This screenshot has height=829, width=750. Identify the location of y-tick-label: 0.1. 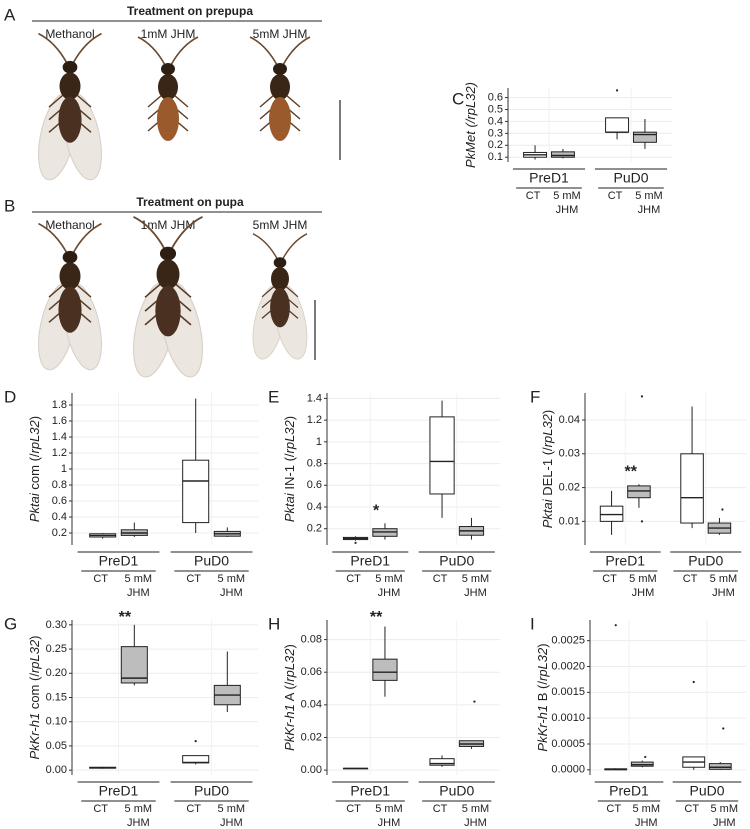
(495, 157).